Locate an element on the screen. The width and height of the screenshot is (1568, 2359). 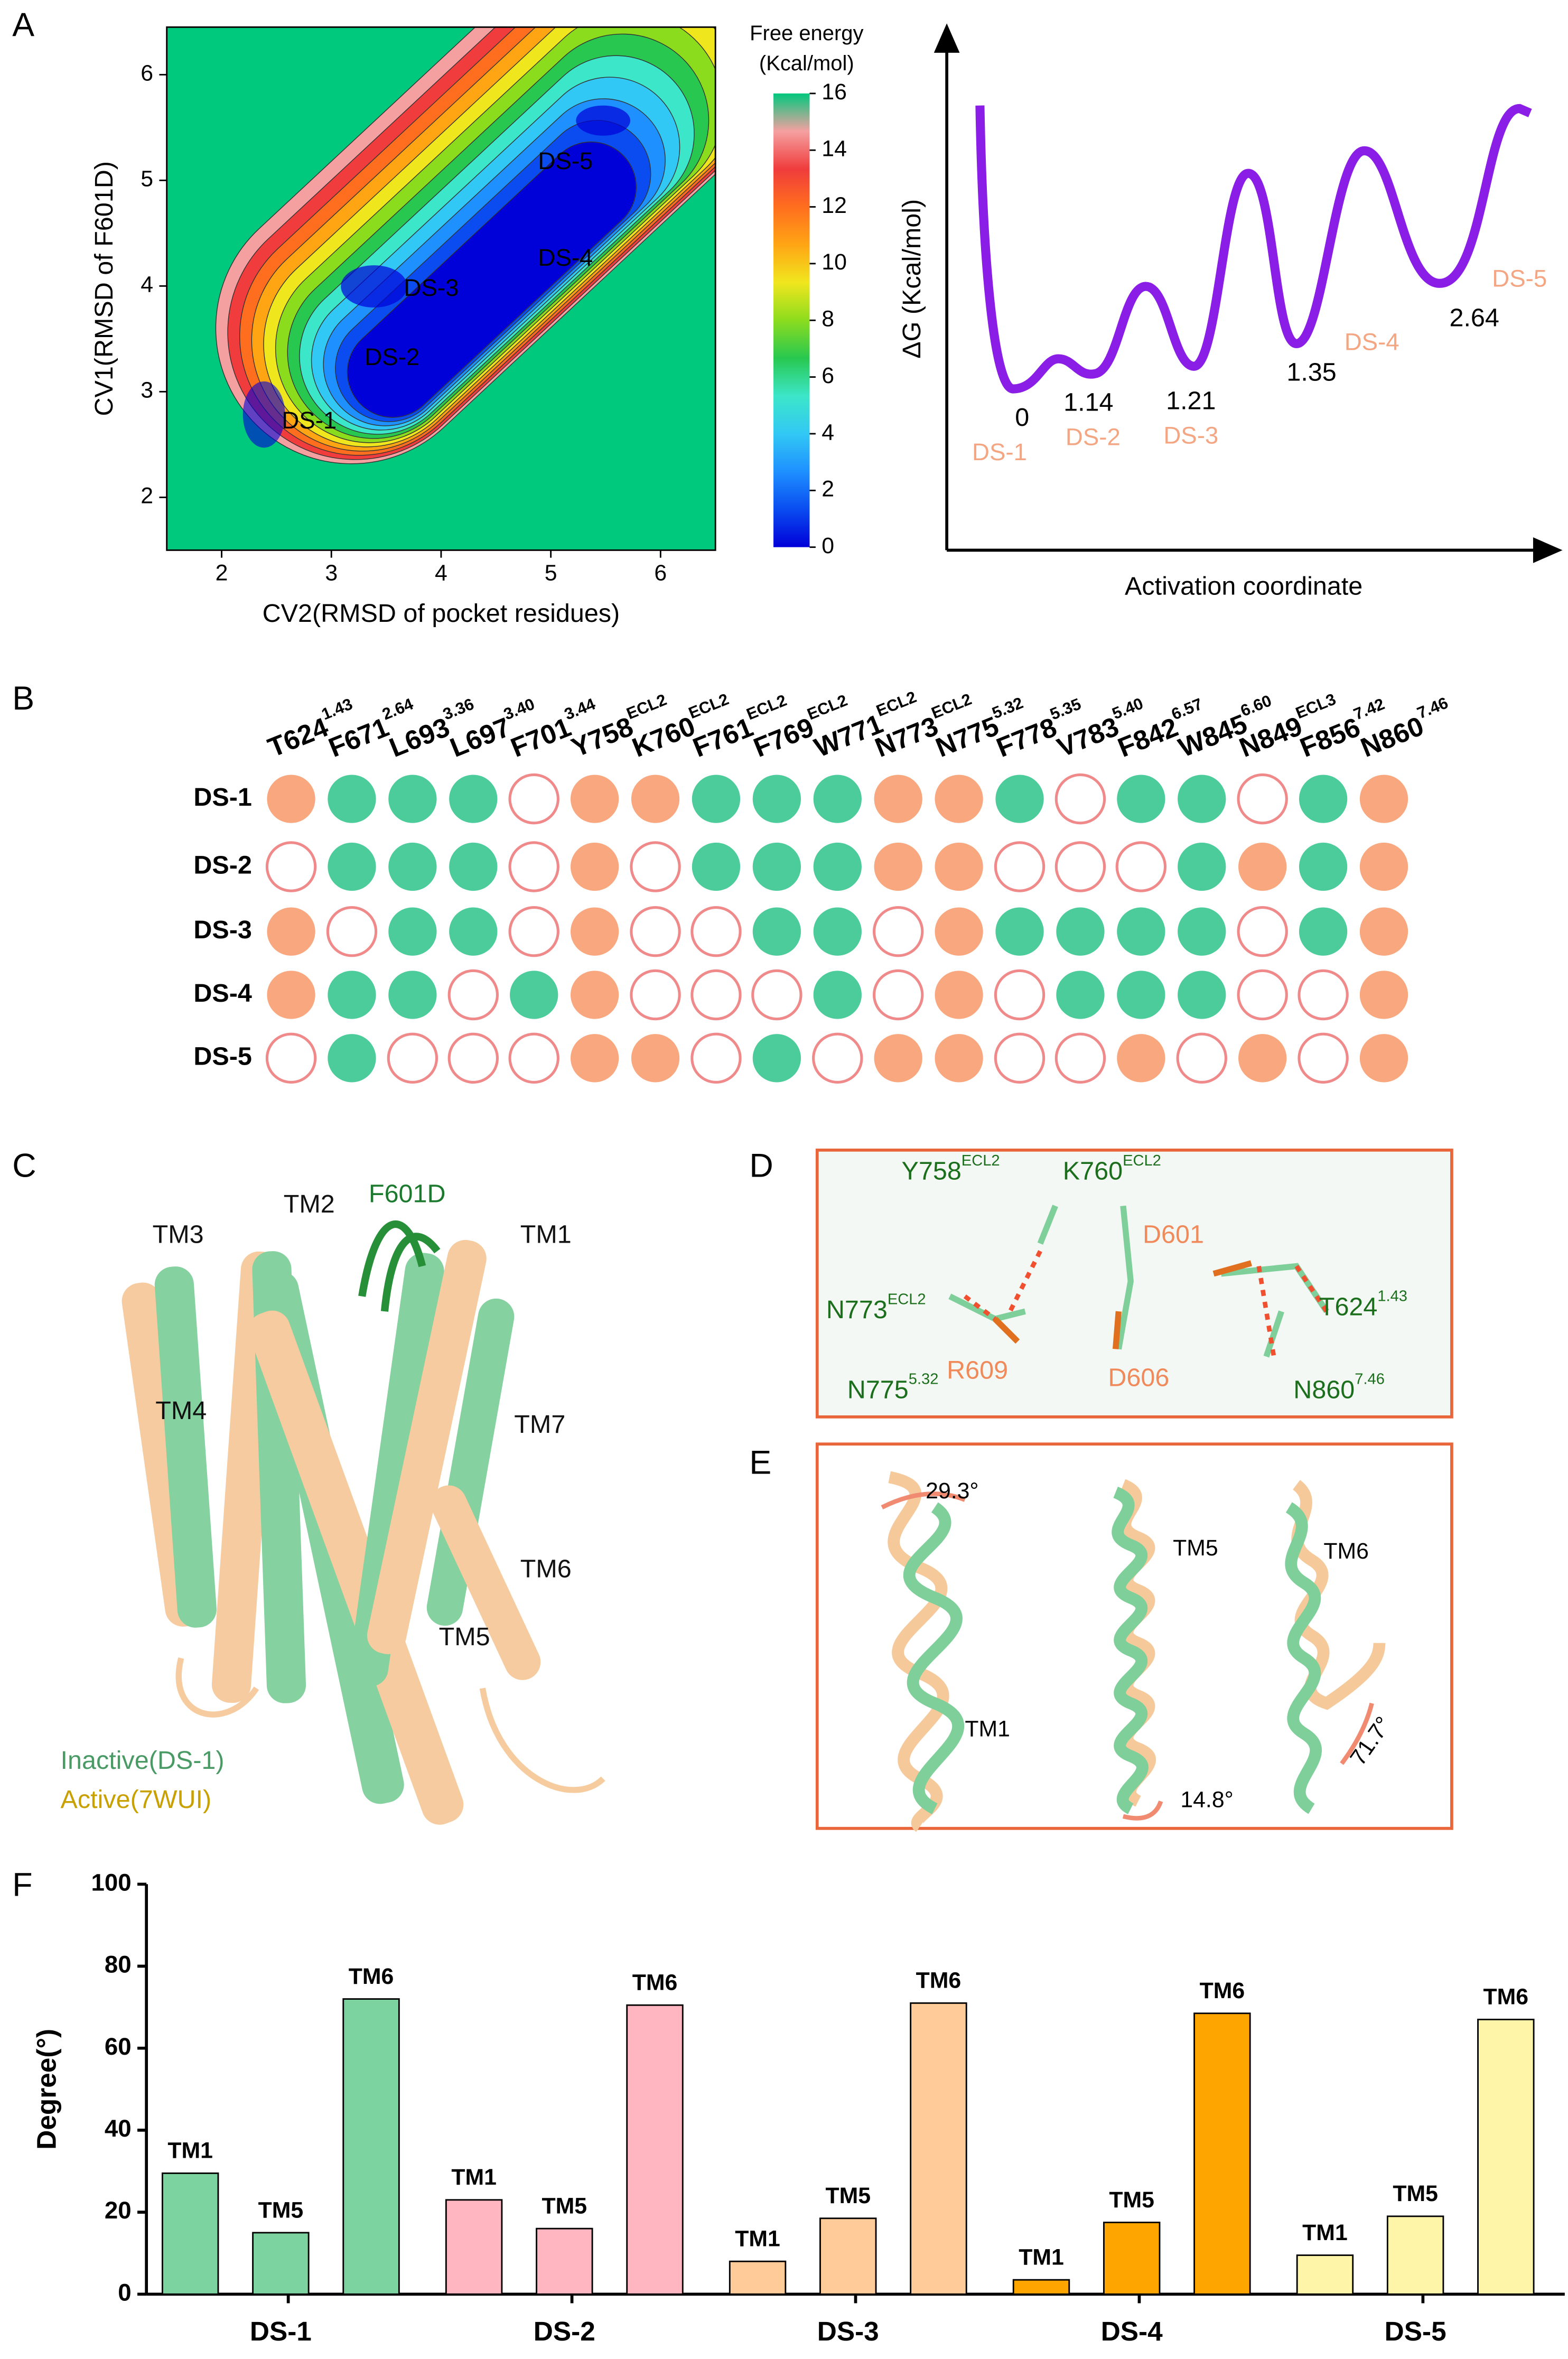
structure-label: TM5 is located at coordinates (464, 1637).